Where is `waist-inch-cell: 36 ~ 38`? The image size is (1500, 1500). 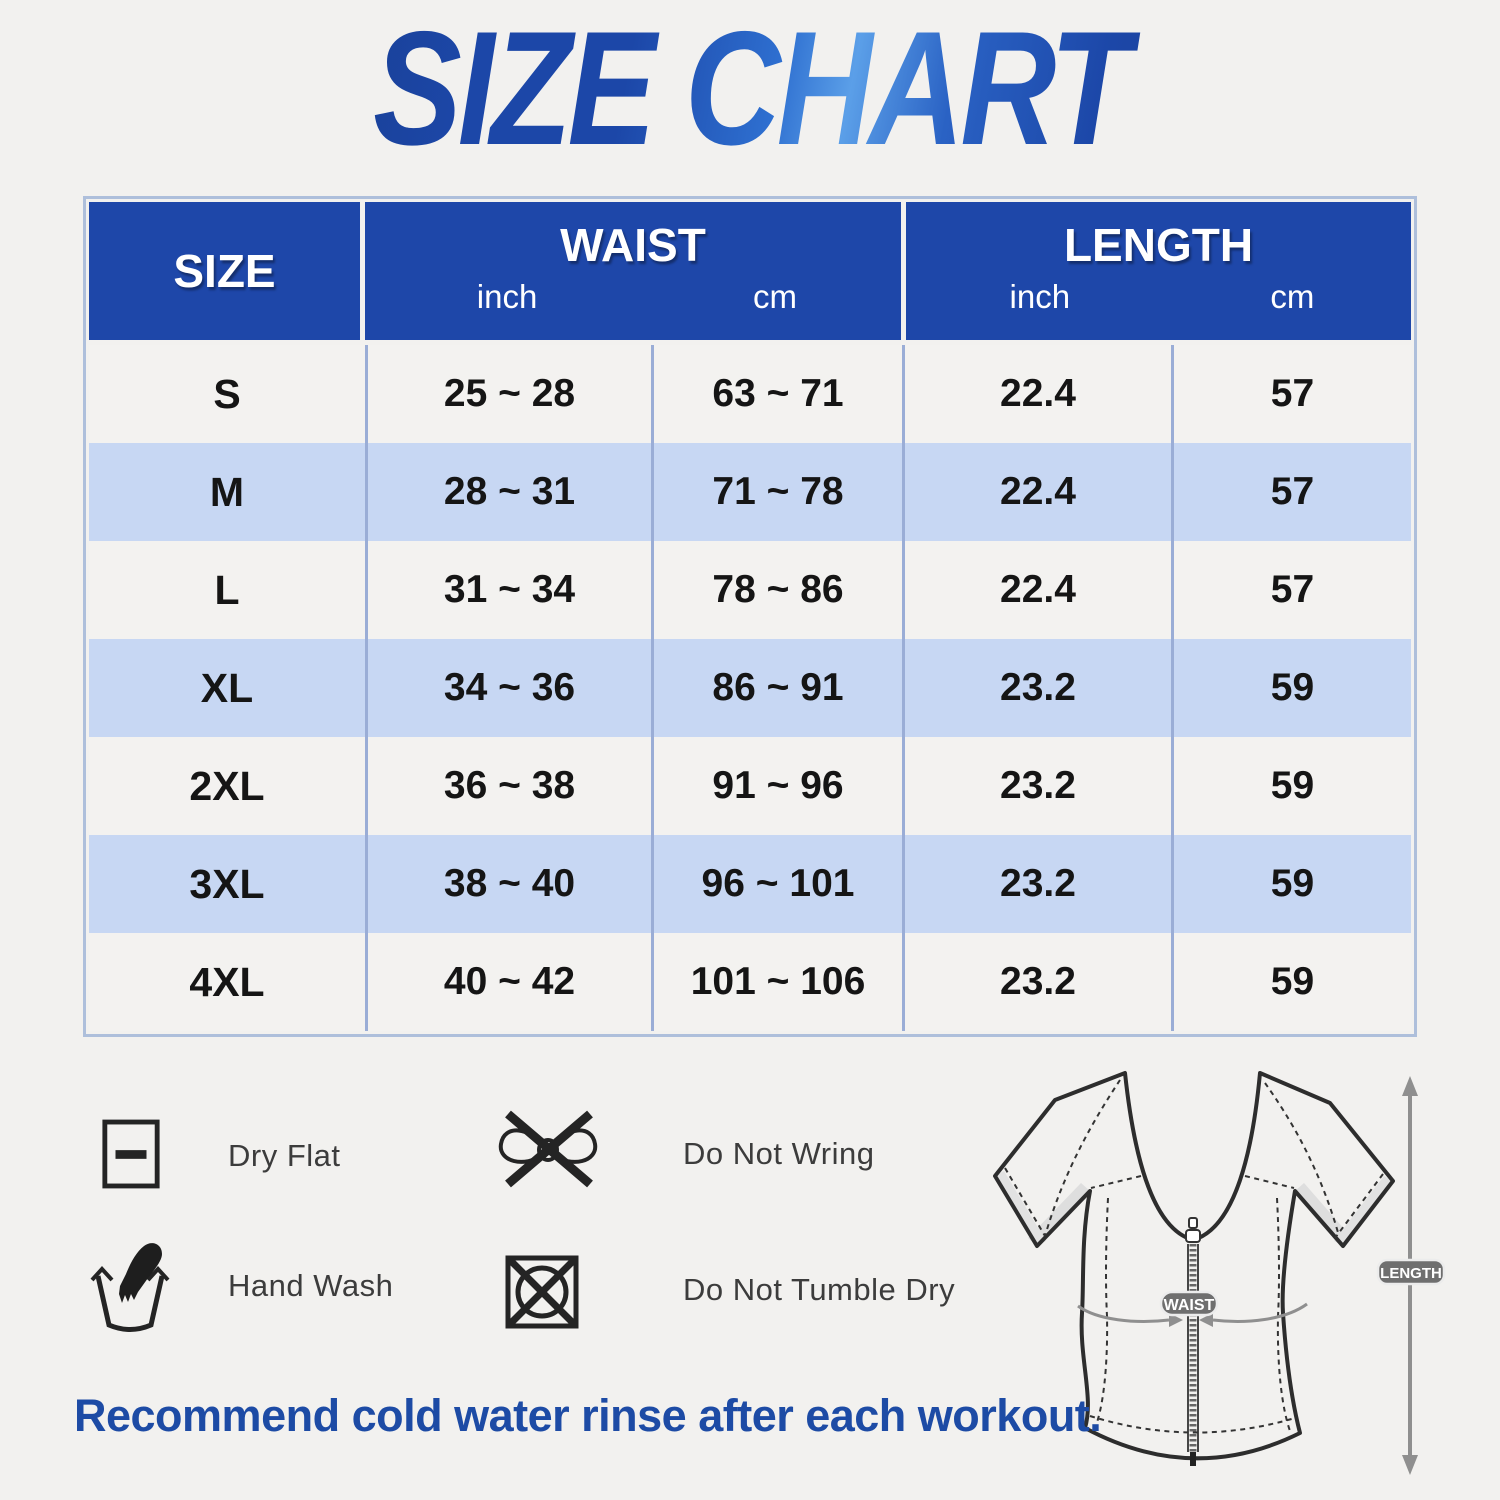
waist-inch-cell: 36 ~ 38 is located at coordinates (508, 786).